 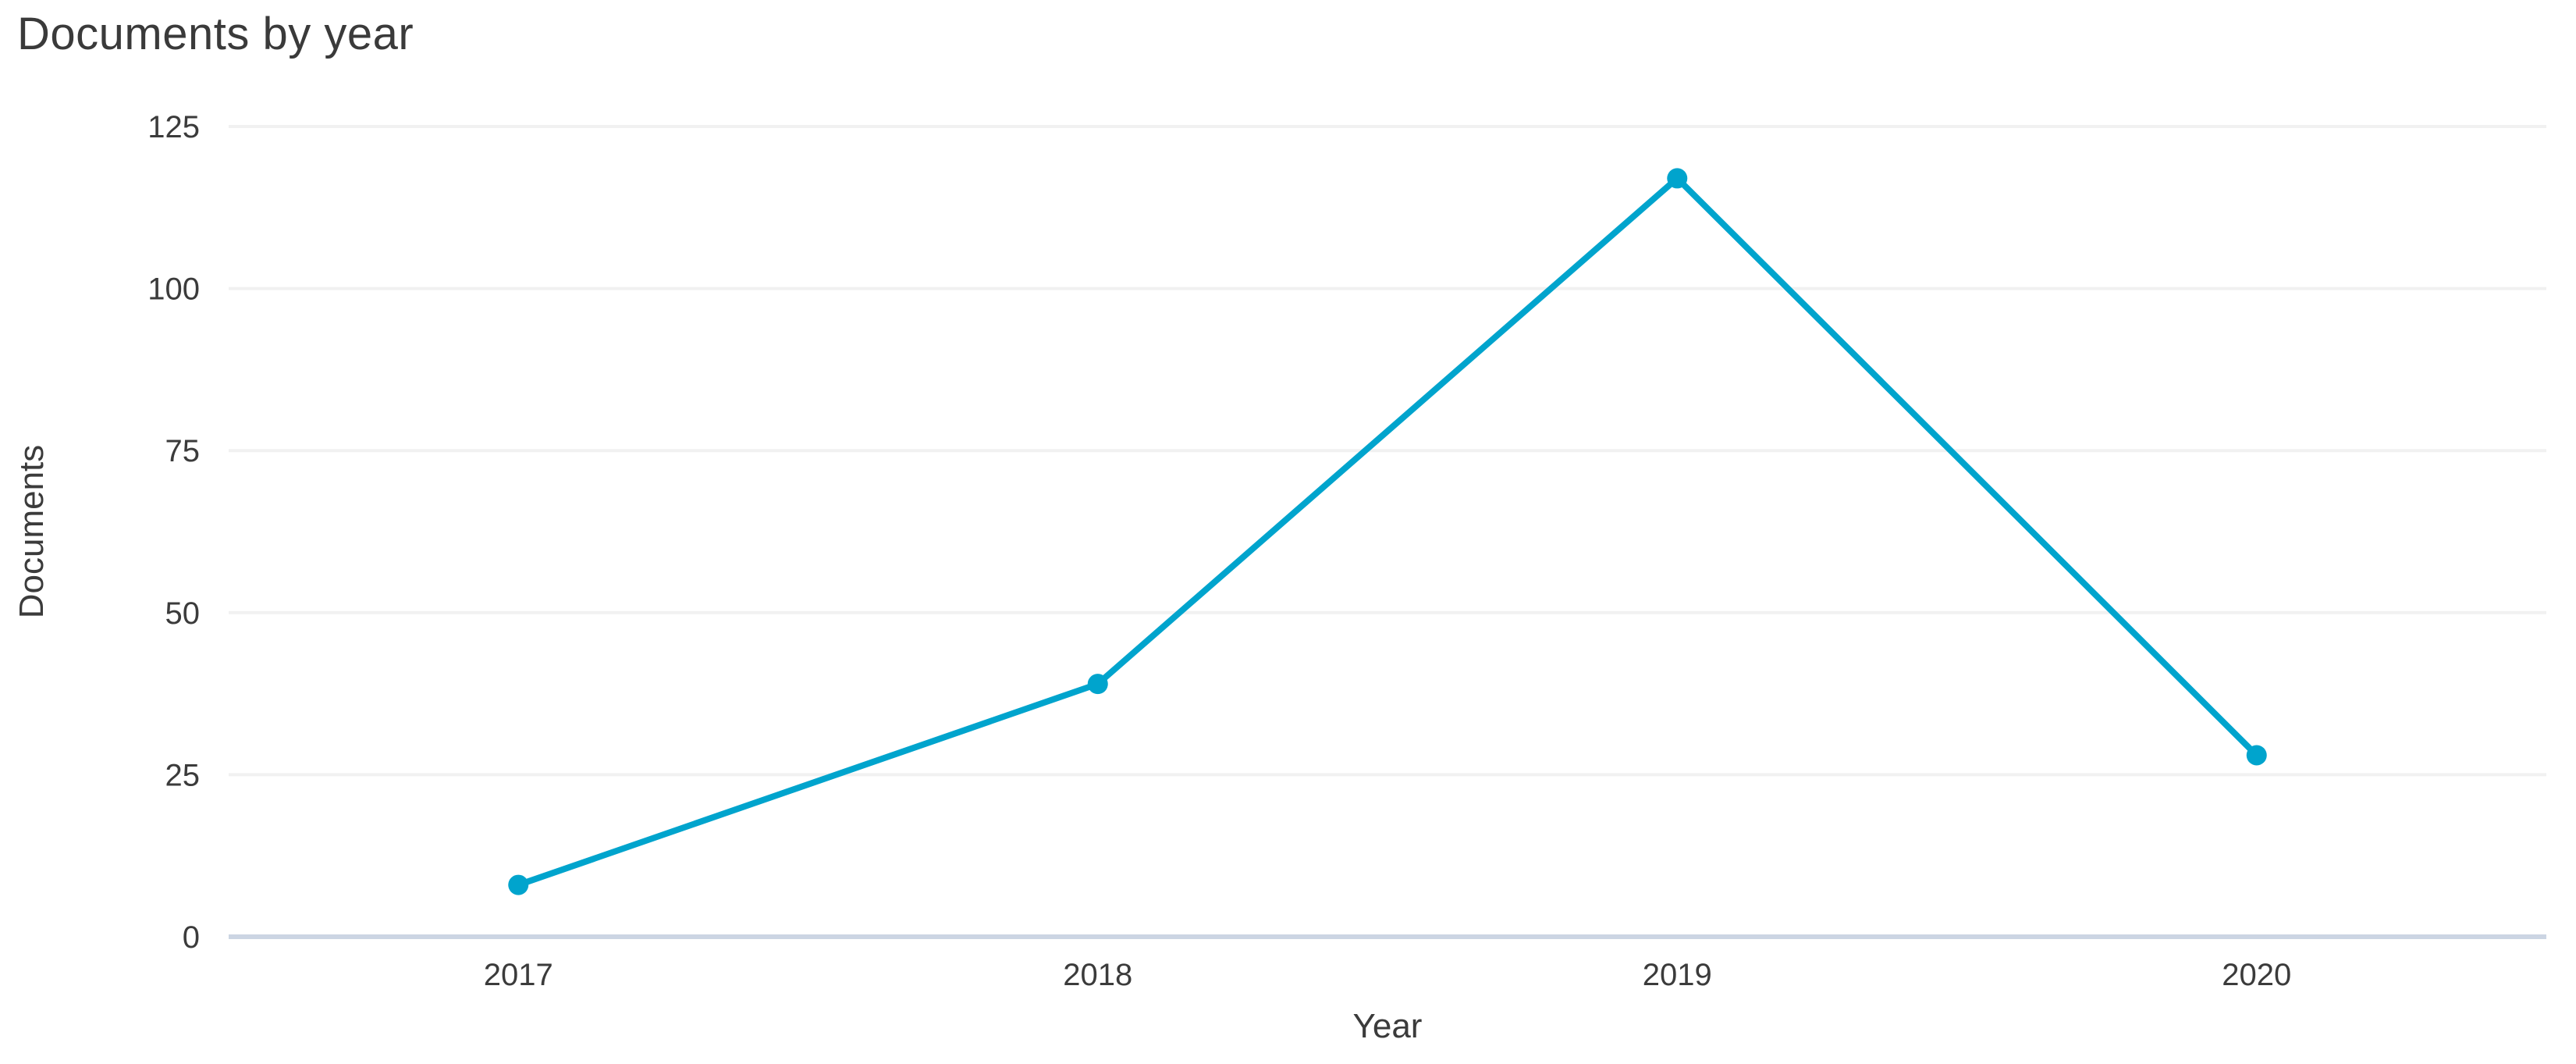 What do you see at coordinates (173, 289) in the screenshot?
I see `y-tick-label: 100` at bounding box center [173, 289].